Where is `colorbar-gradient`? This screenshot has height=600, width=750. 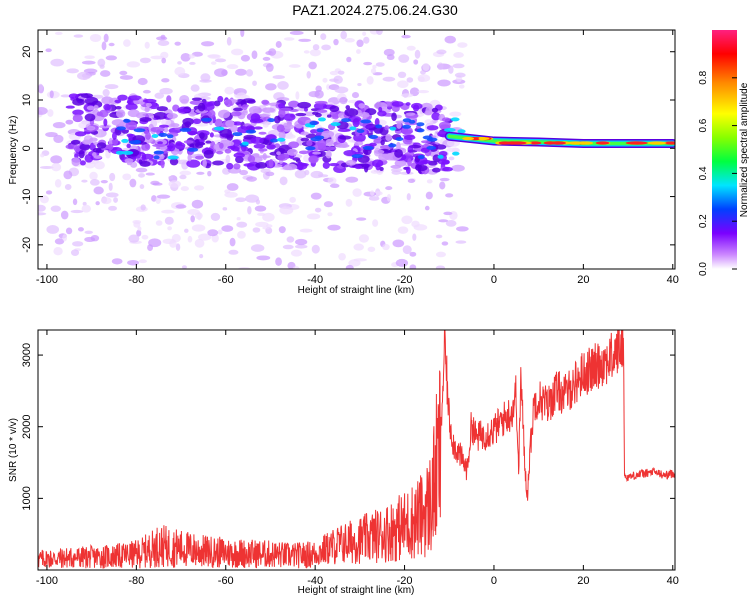
colorbar-gradient is located at coordinates (724, 149).